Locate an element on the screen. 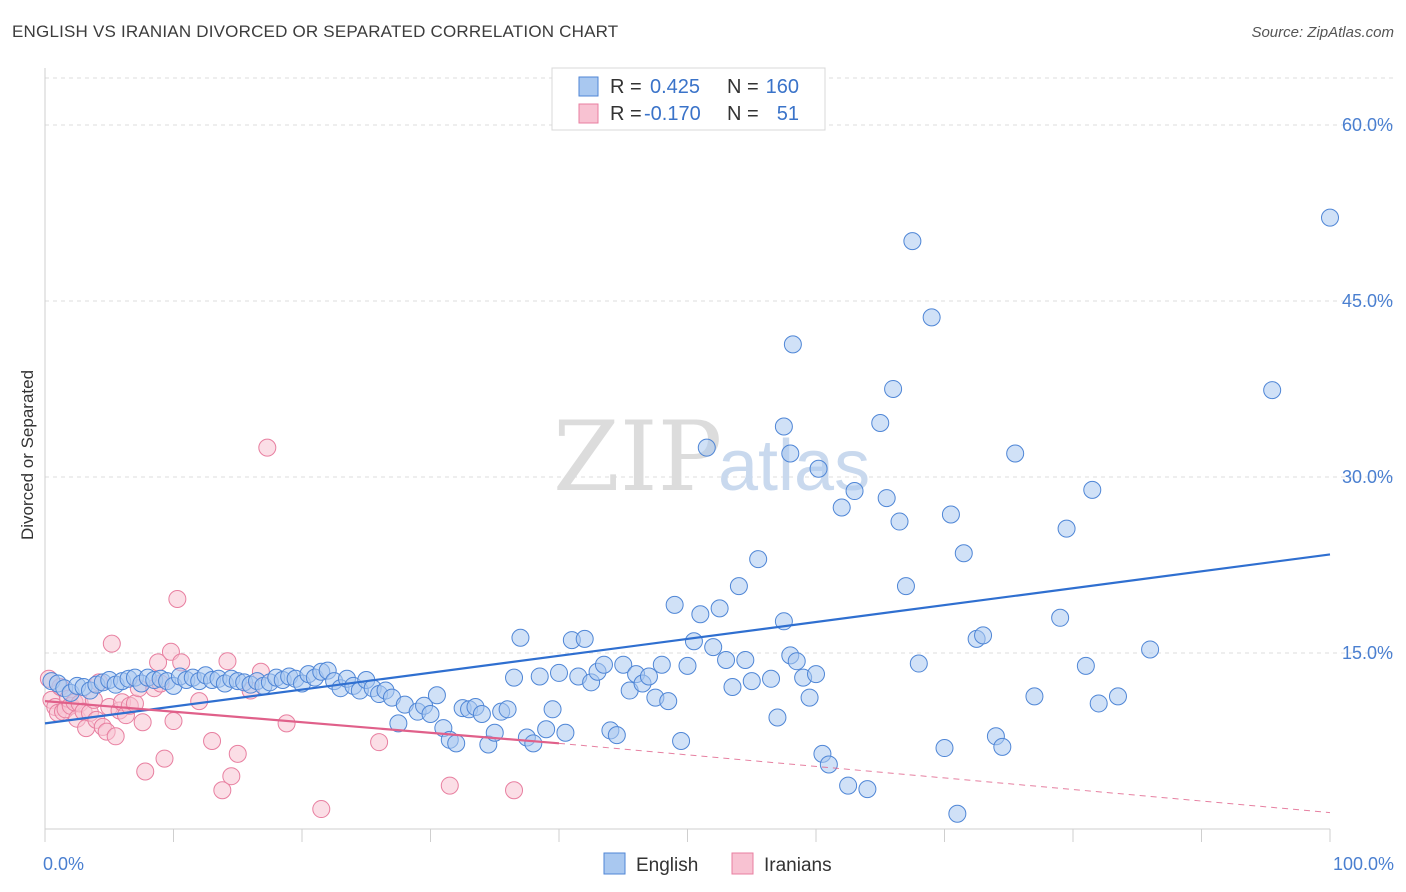 The height and width of the screenshot is (892, 1406). iranians-series is located at coordinates (281, 628).